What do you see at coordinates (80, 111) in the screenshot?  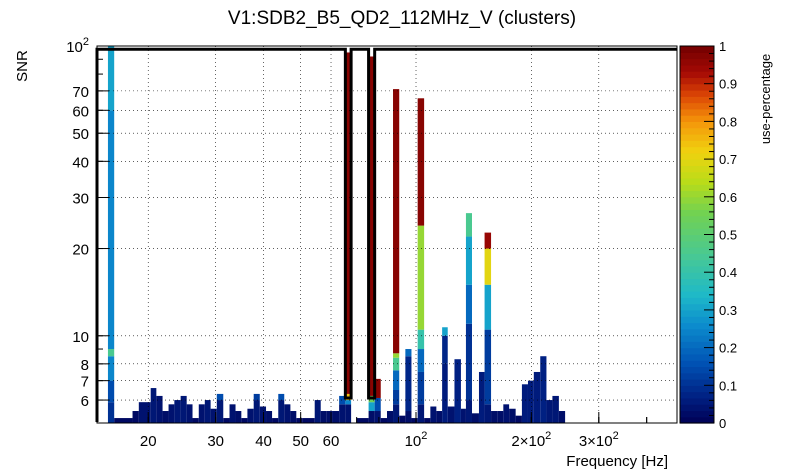 I see `y-tick-label-8: 60` at bounding box center [80, 111].